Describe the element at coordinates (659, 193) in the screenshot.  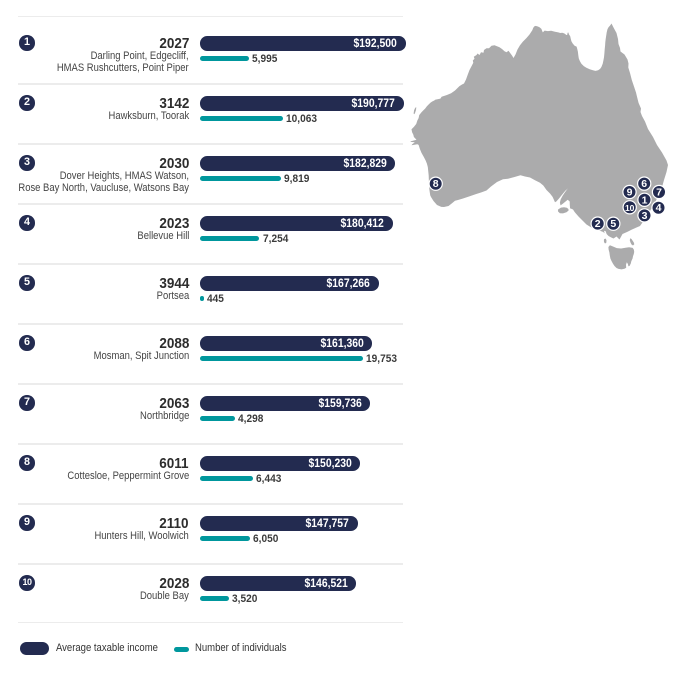
I see `svg-text: 7` at that location.